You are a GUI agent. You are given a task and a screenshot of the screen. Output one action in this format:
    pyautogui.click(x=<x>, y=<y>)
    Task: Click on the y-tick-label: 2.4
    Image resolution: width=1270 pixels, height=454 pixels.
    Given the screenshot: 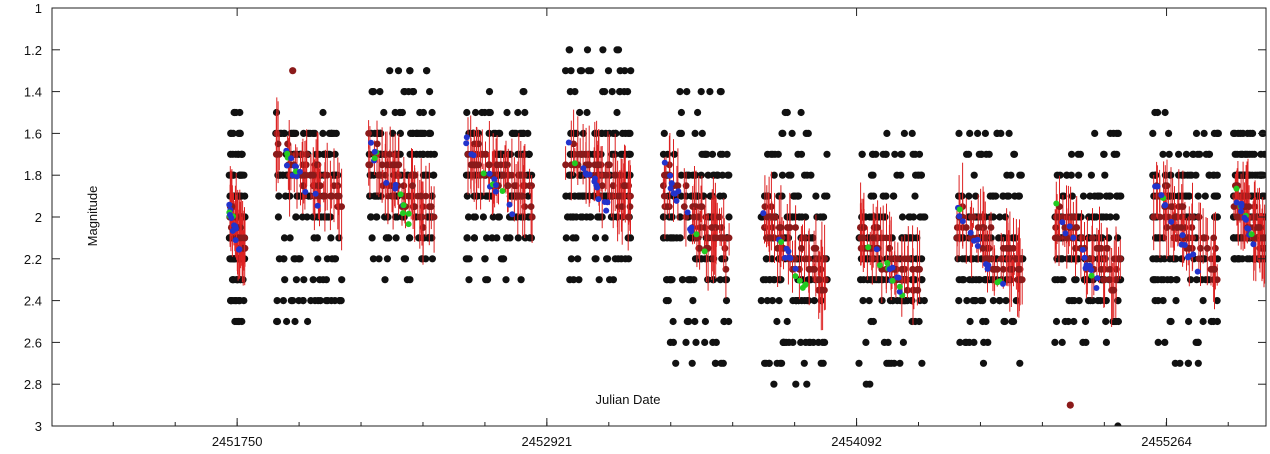 What is the action you would take?
    pyautogui.click(x=33, y=301)
    